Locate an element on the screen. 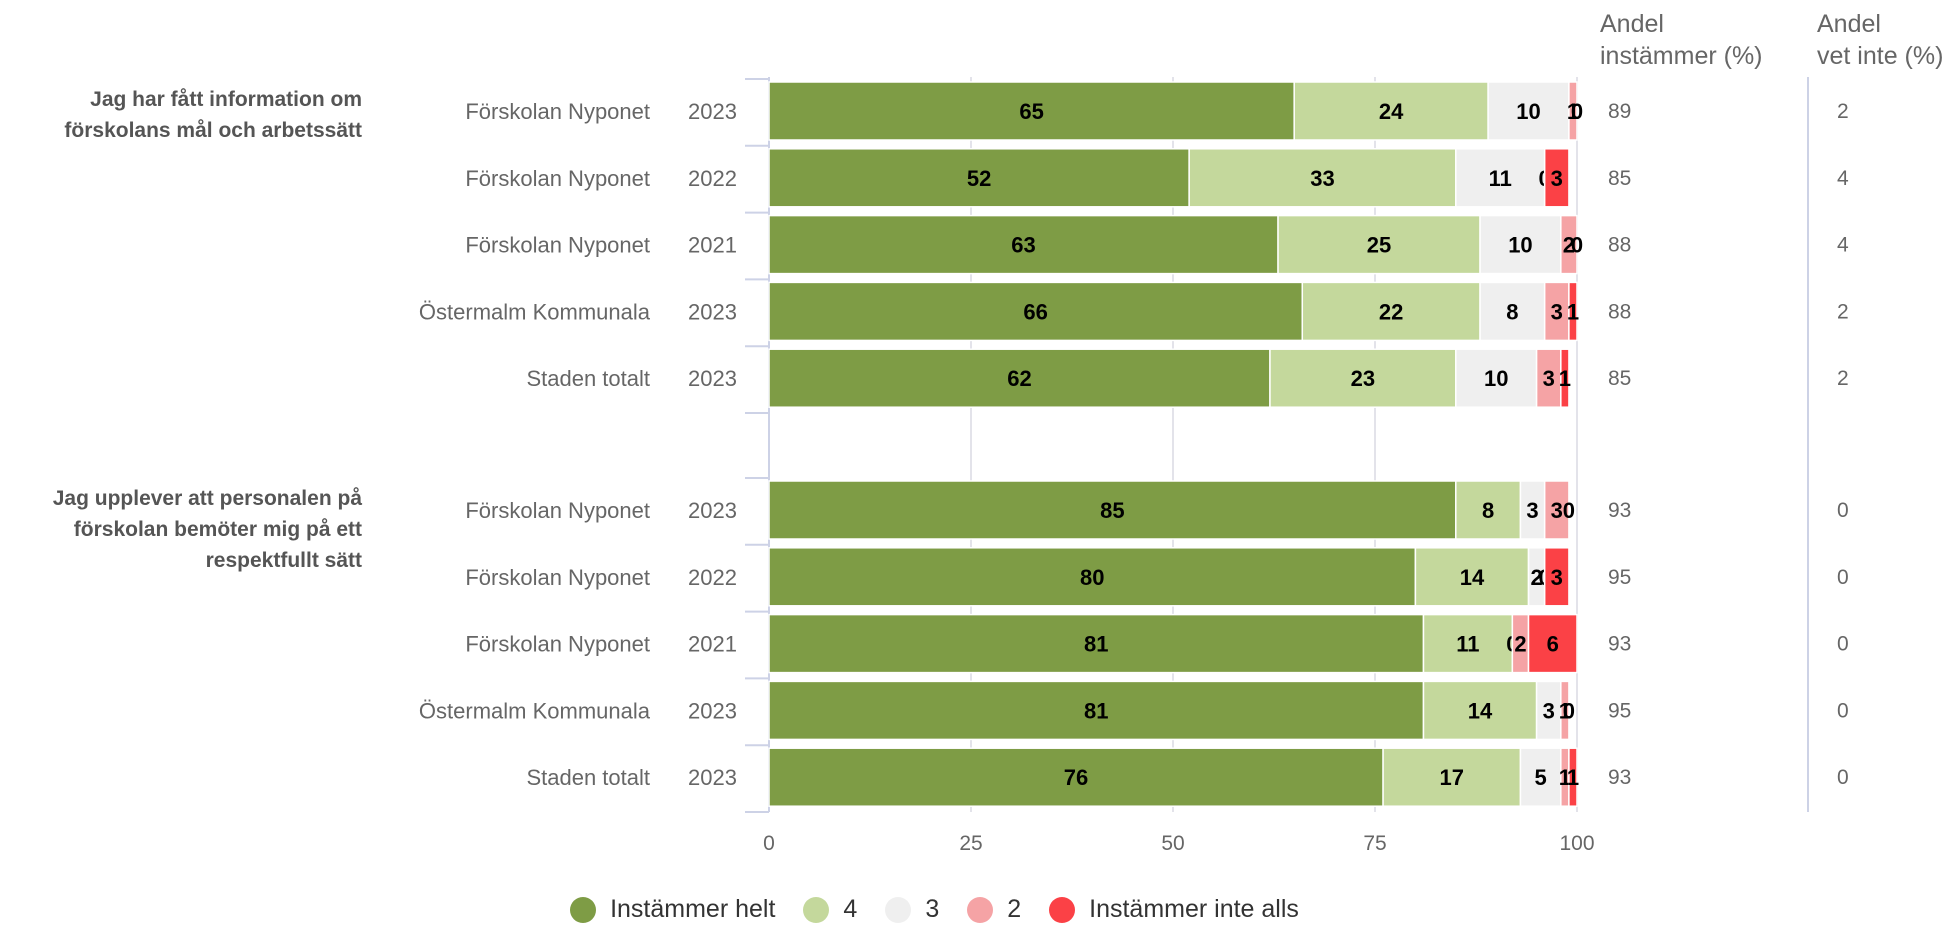 This screenshot has height=928, width=1955. data-label-group1-forskolan-nyponet-2023-3: 10 is located at coordinates (1528, 111).